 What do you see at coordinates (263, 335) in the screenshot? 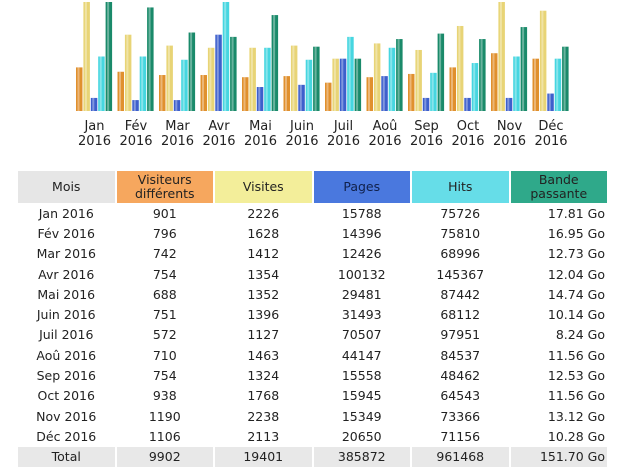
I see `table-cell: 1127` at bounding box center [263, 335].